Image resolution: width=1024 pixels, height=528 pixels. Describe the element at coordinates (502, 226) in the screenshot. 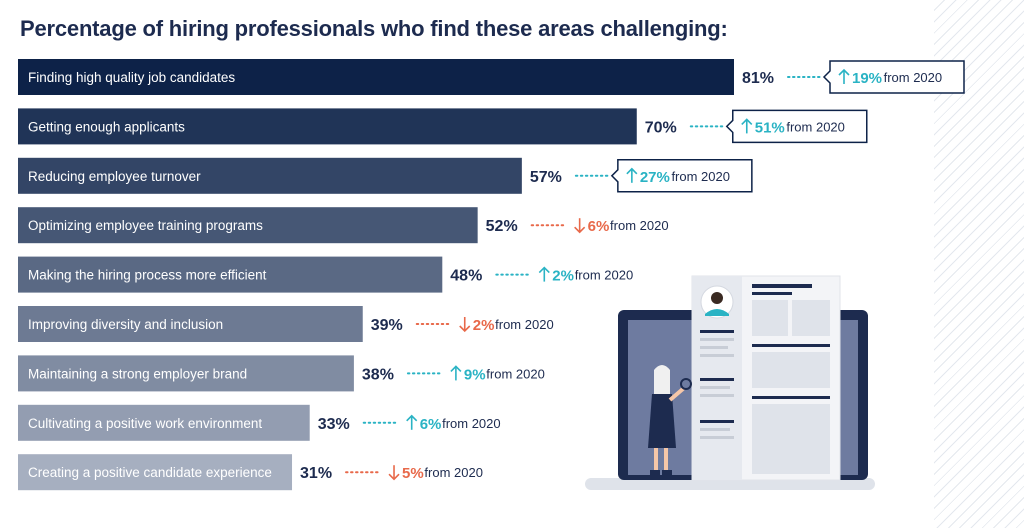

I see `bar-value-label: 52%` at that location.